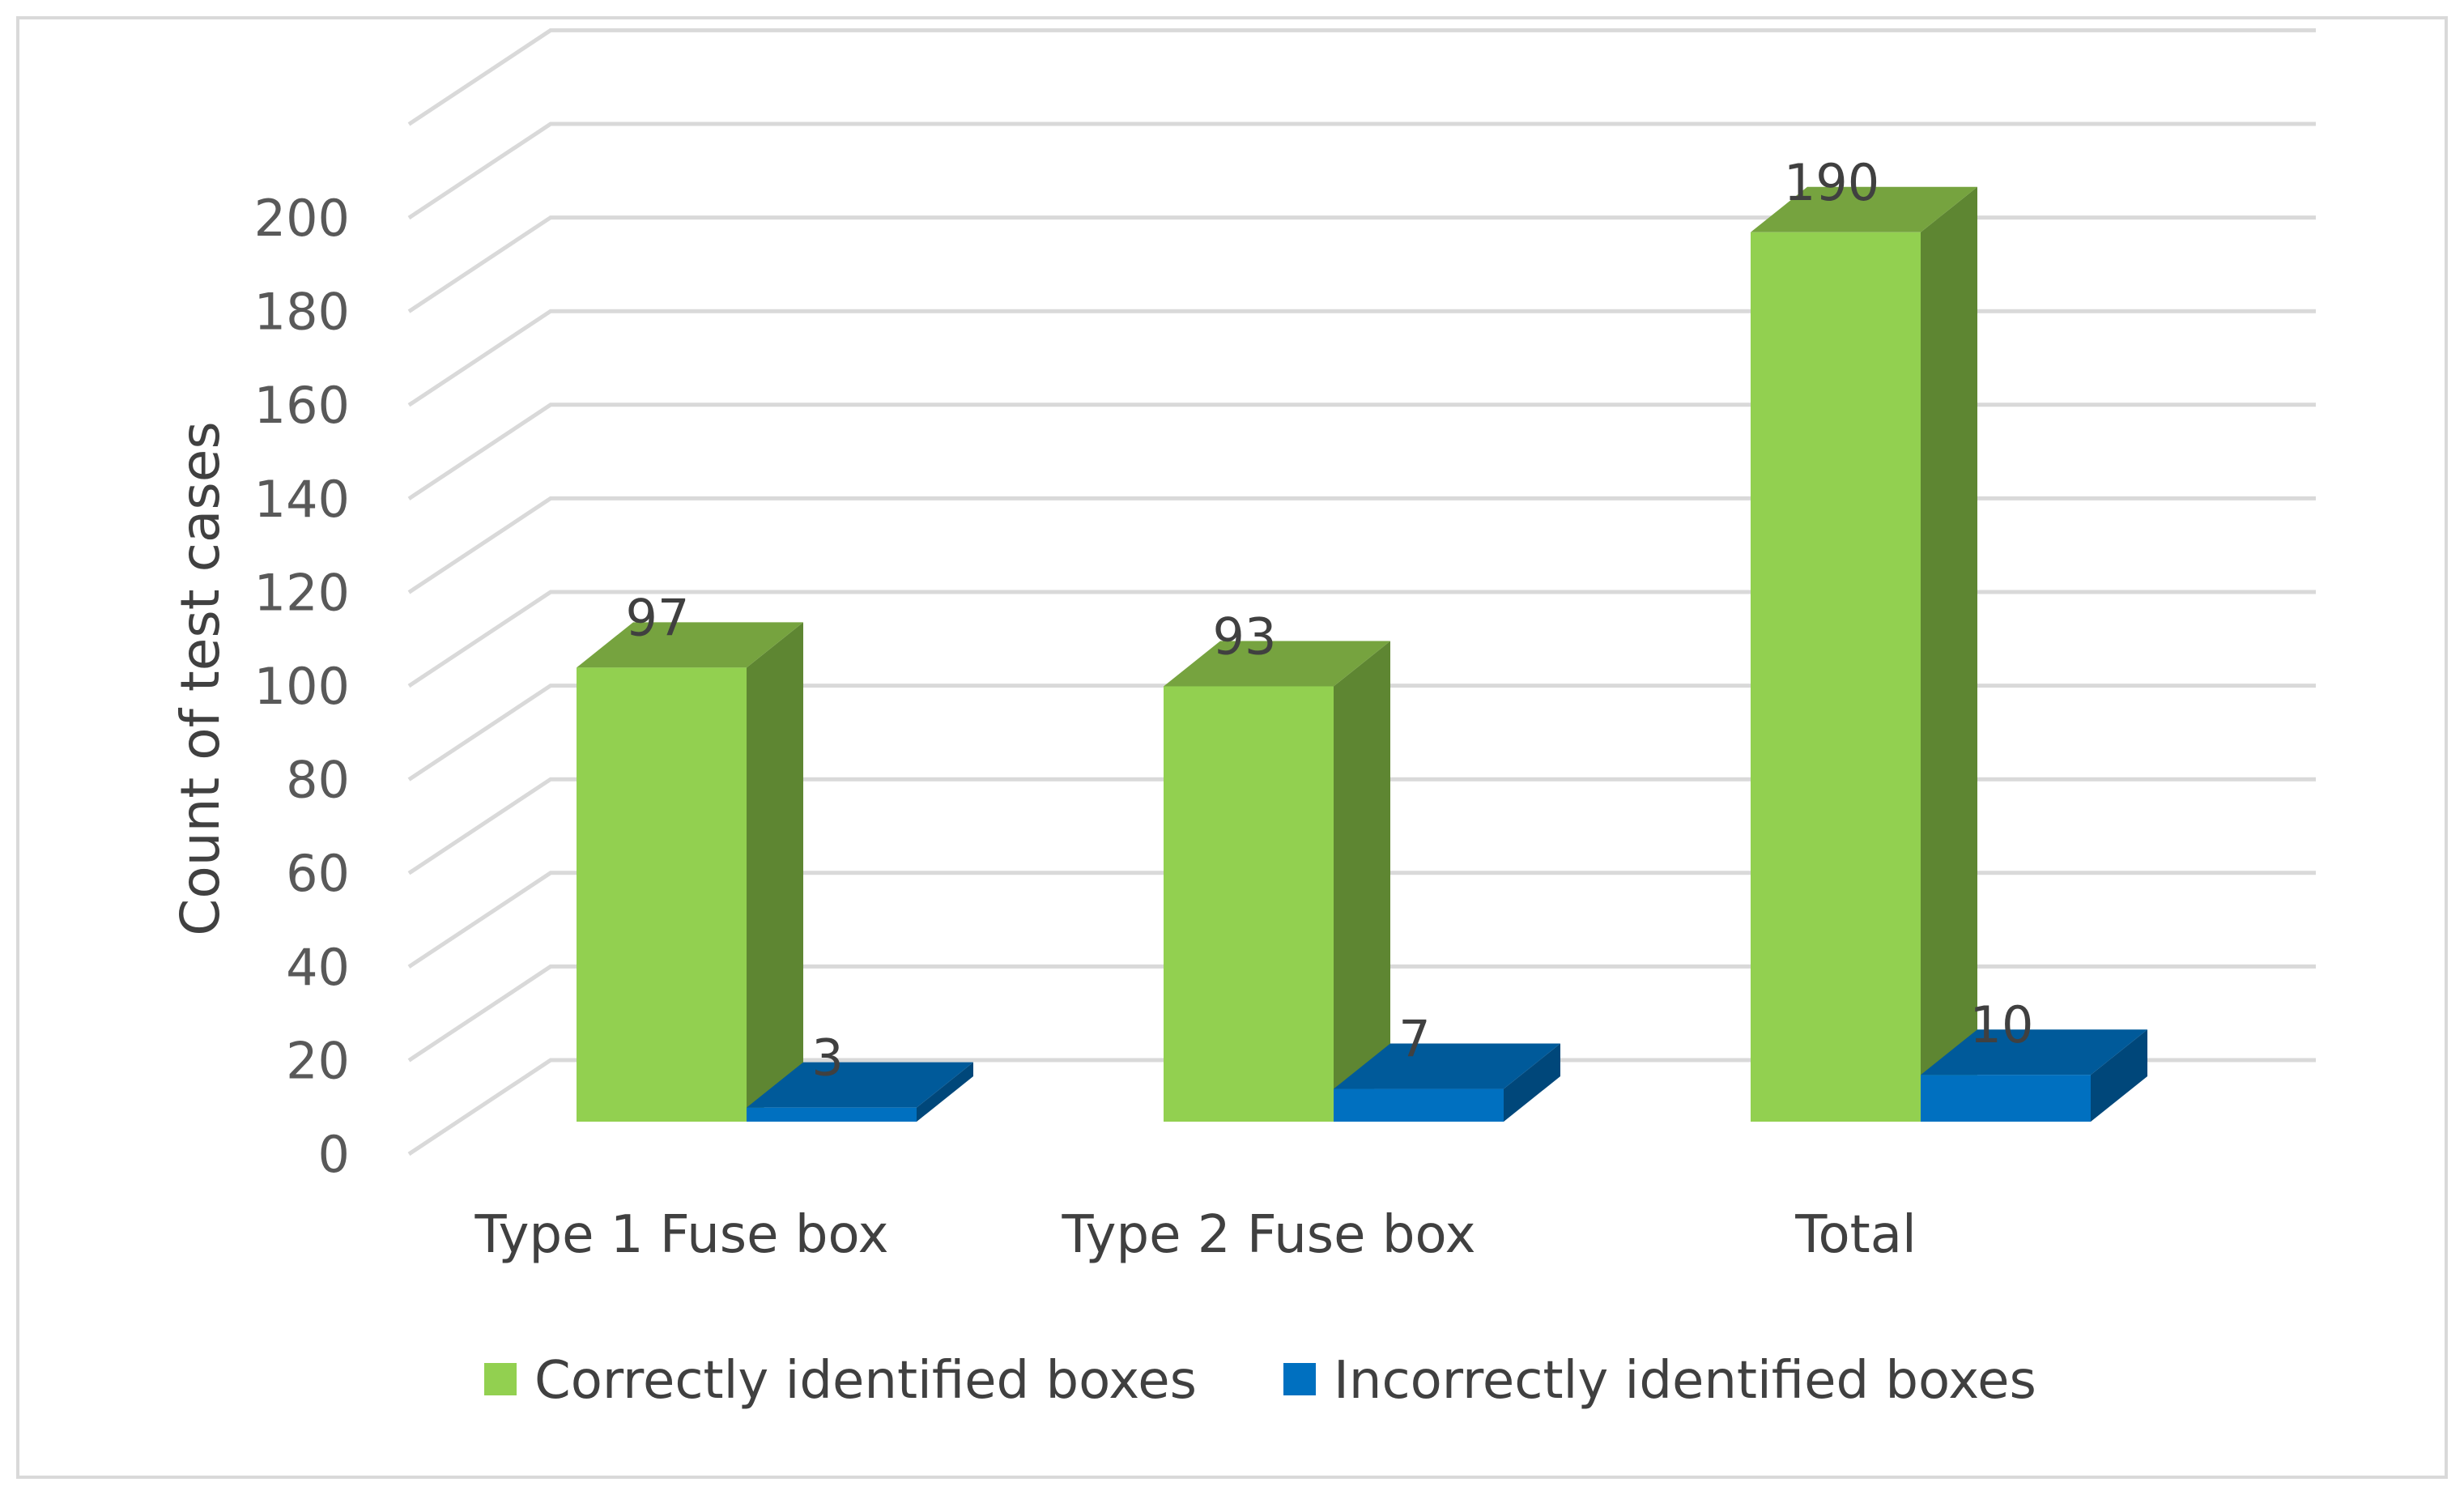  I want to click on data-label: 97, so click(658, 617).